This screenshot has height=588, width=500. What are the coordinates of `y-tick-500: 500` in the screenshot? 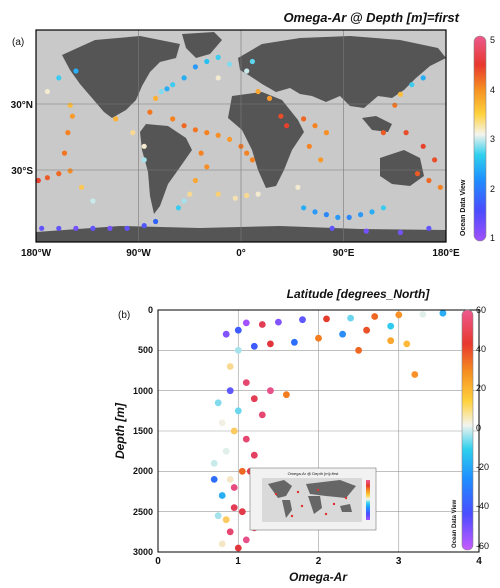 It's located at (145, 350).